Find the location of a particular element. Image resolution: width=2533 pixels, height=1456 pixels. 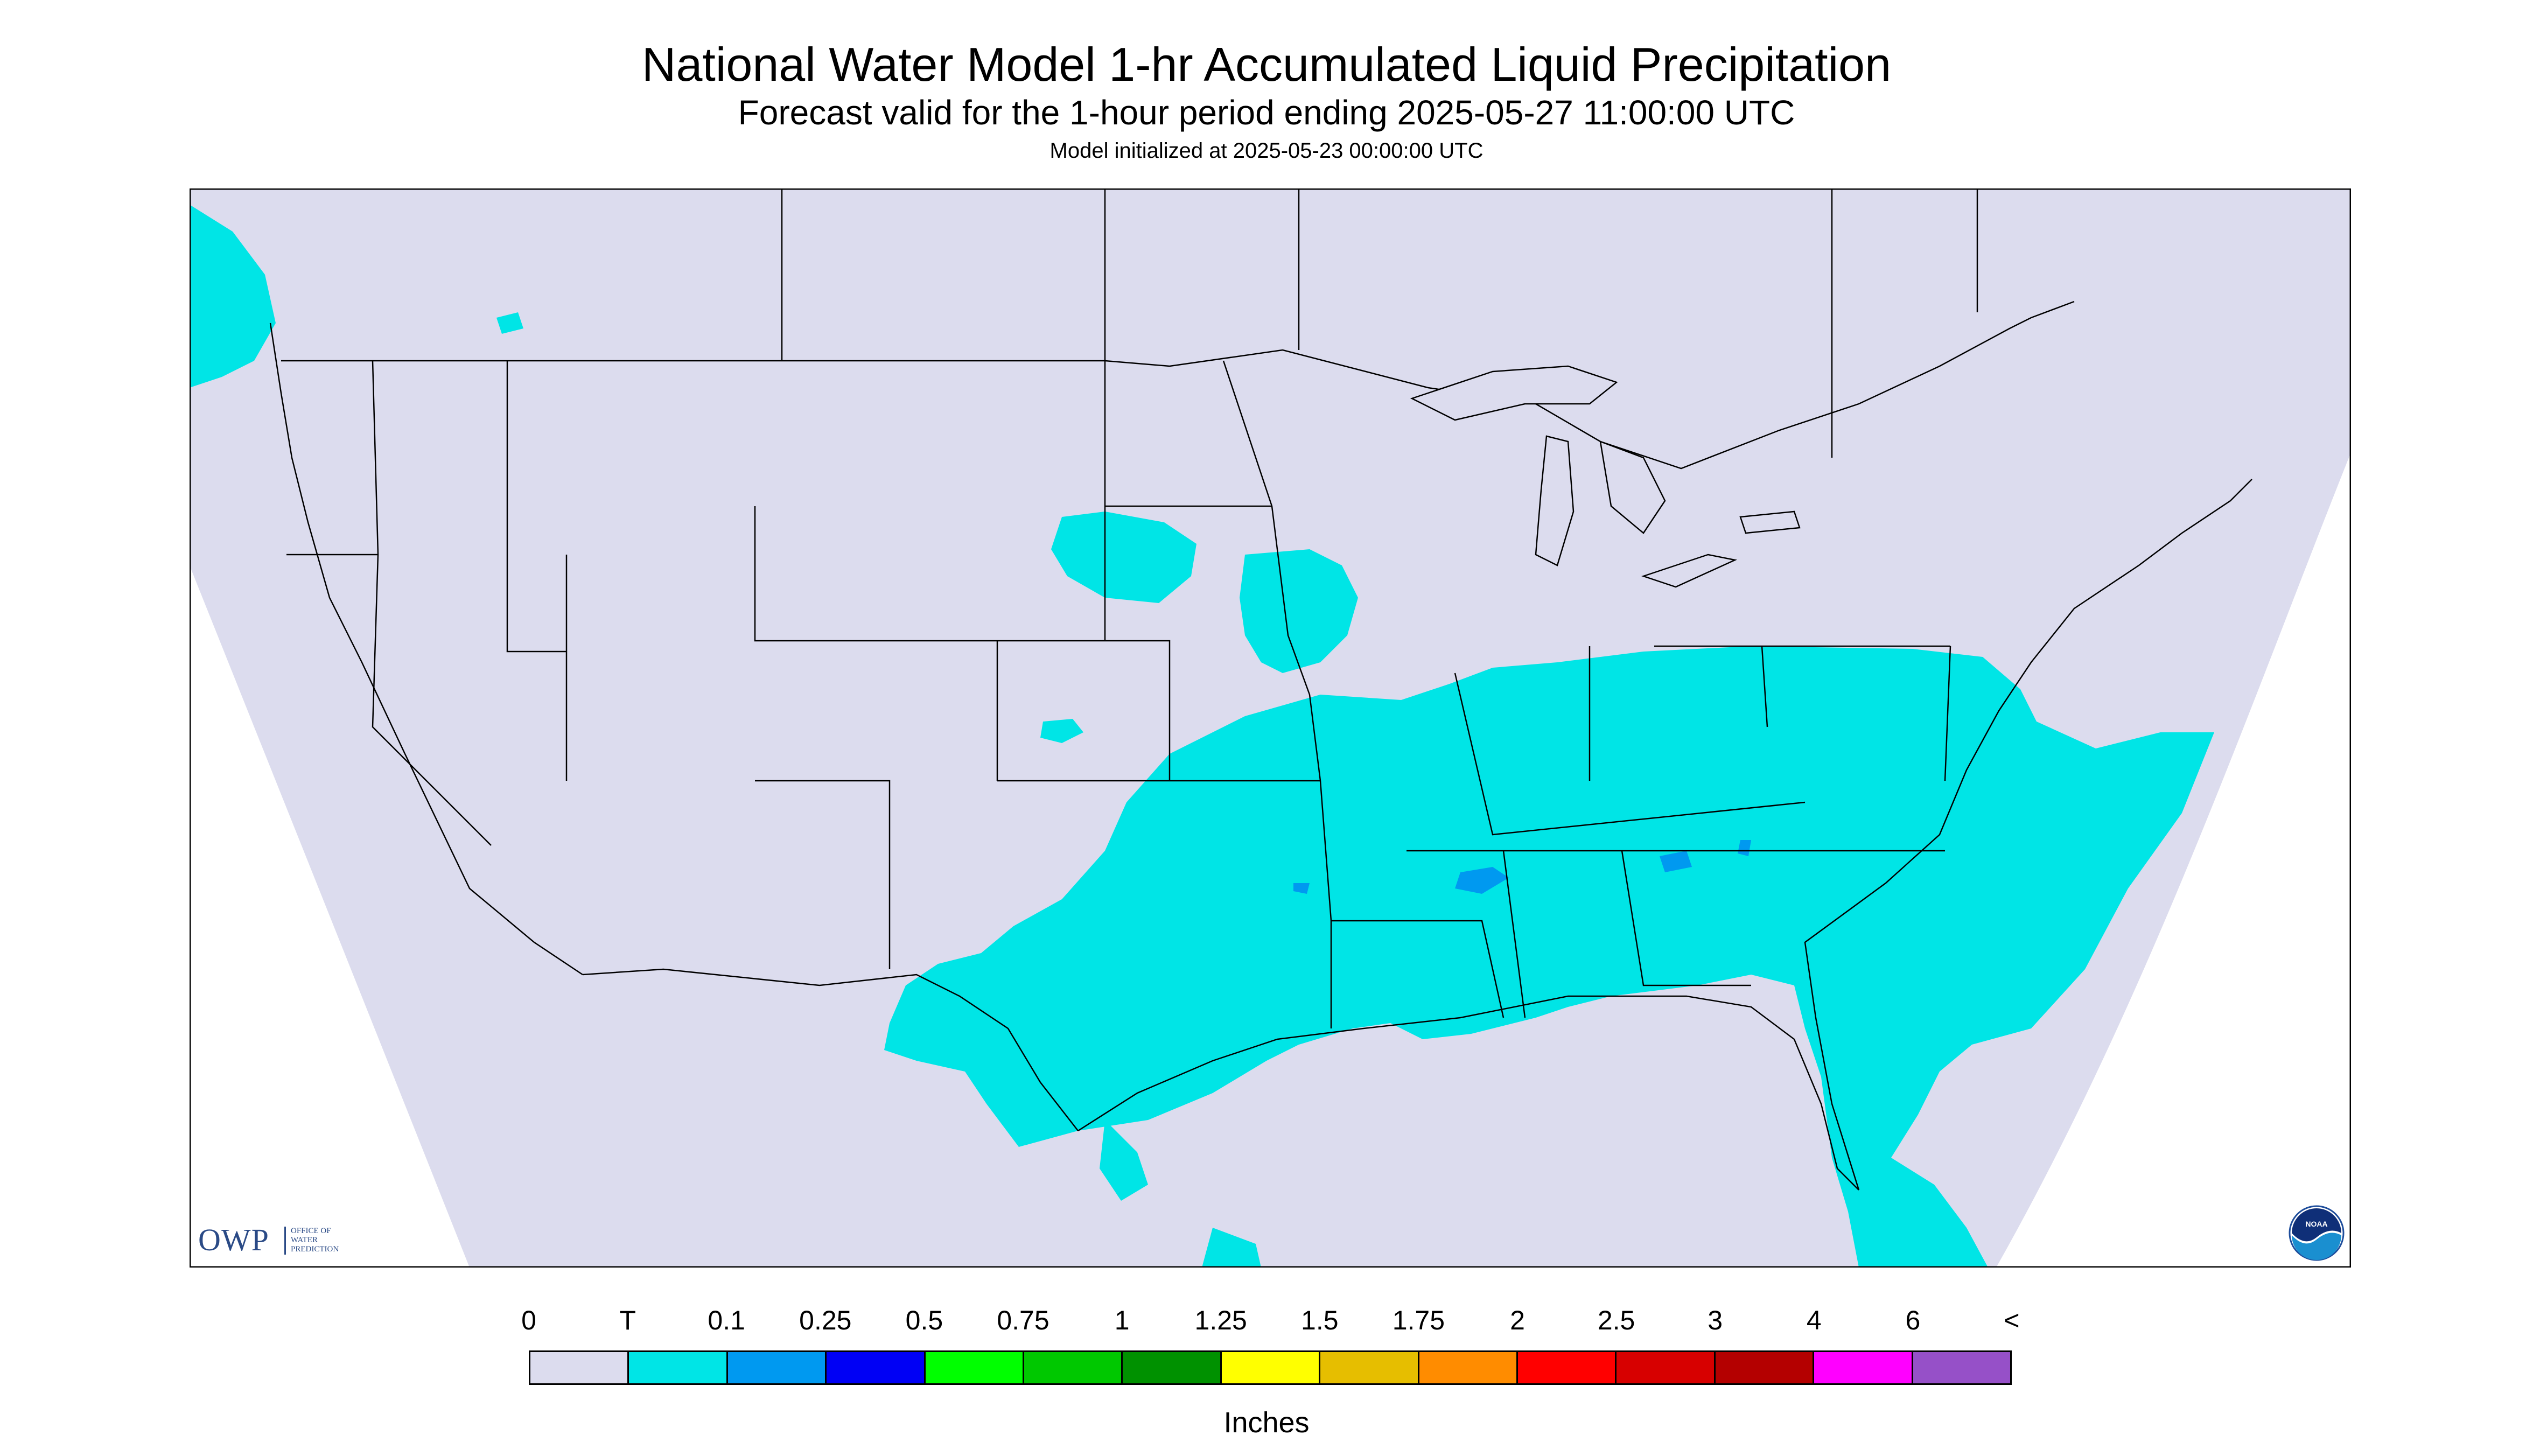

us-mexico-border is located at coordinates (830, 1049).